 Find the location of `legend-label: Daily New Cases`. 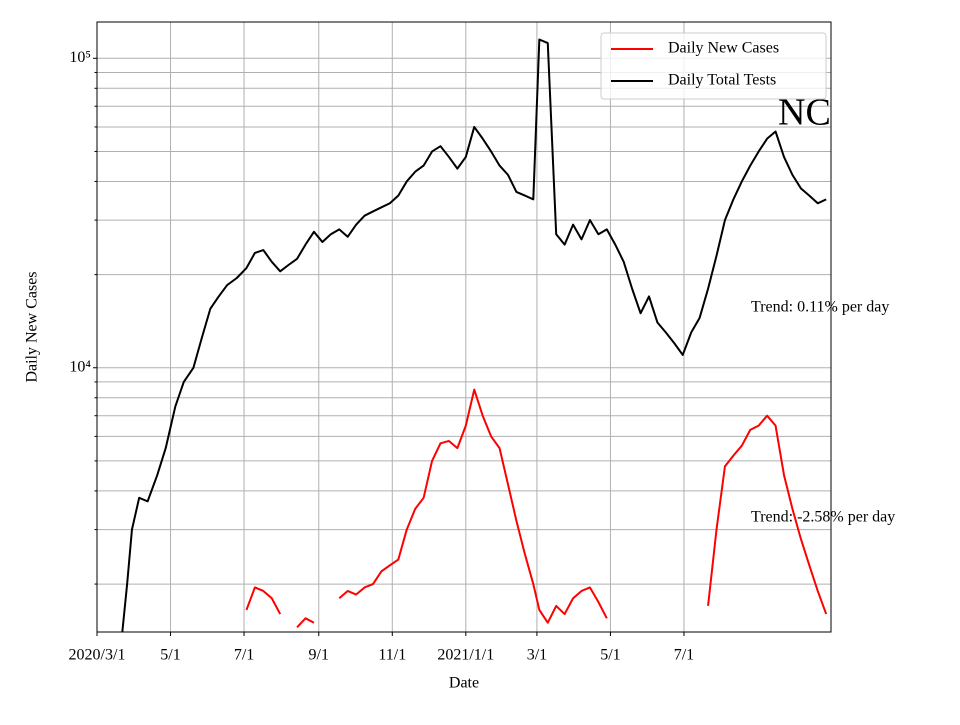

legend-label: Daily New Cases is located at coordinates (723, 48).